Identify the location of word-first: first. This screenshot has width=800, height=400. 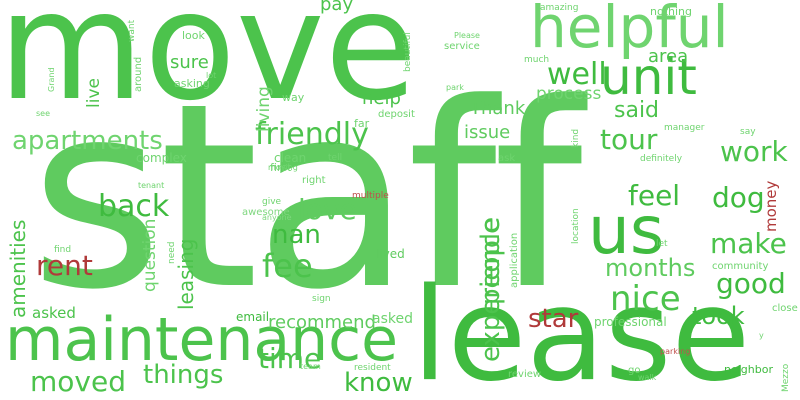
(281, 167).